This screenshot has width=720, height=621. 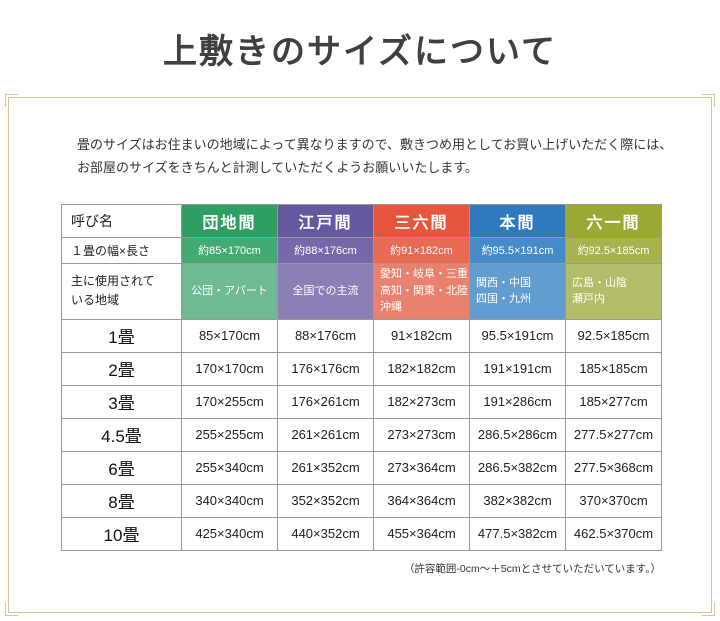 I want to click on column-header-honma: 本間, so click(x=517, y=220).